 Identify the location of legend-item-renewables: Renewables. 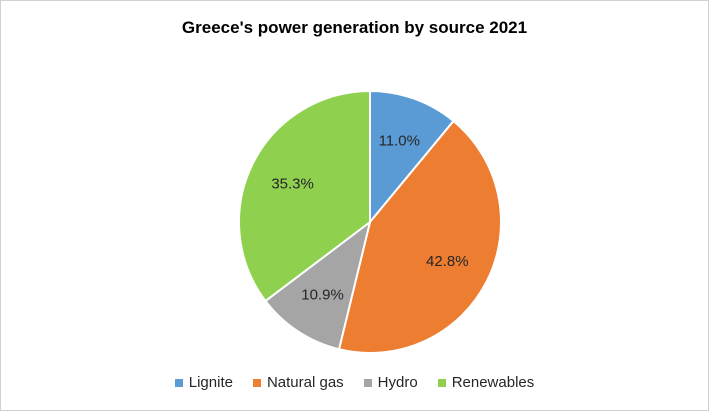
(486, 382).